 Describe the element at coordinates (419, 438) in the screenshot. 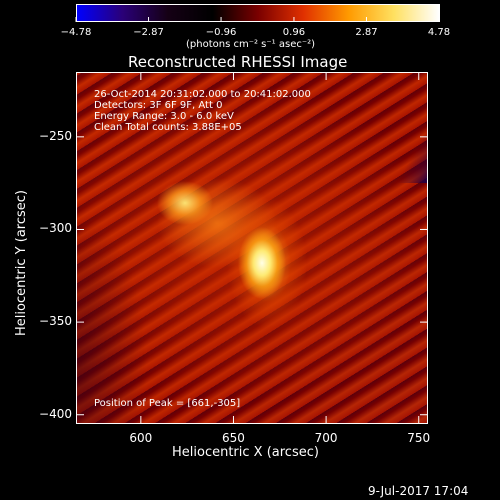

I see `x-tick-label: 750` at that location.